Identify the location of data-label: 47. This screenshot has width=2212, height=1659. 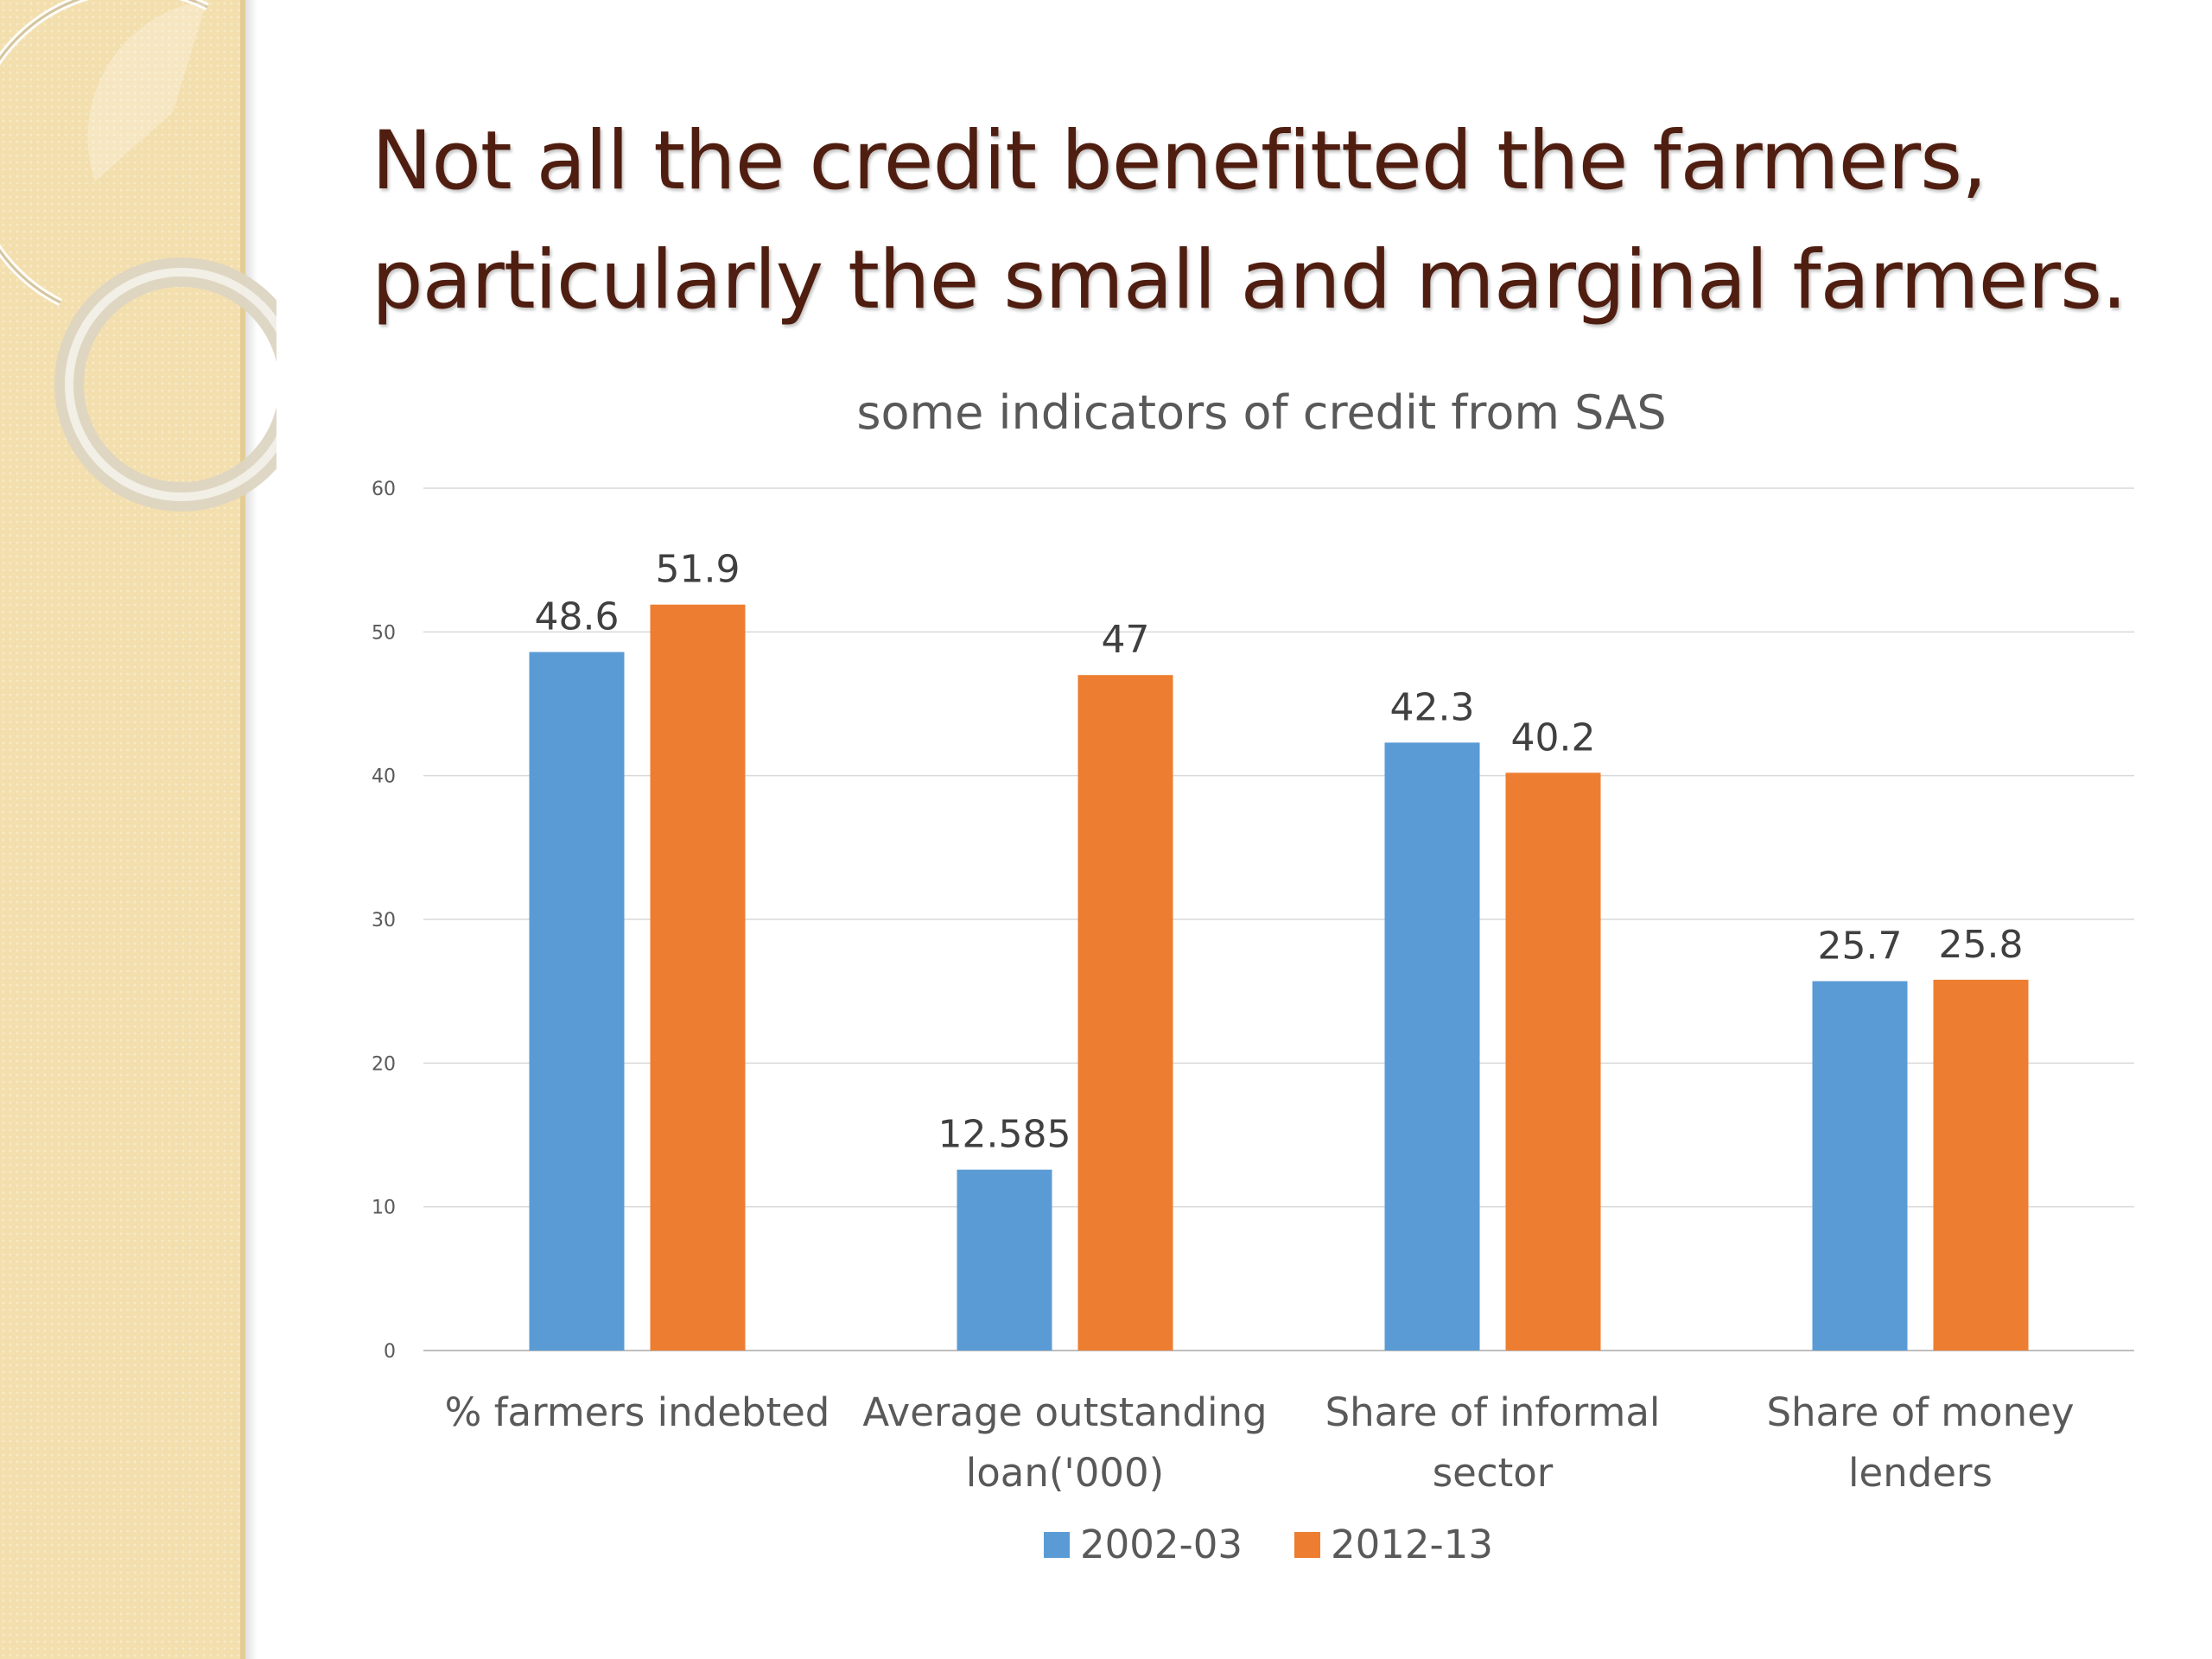
(1126, 640).